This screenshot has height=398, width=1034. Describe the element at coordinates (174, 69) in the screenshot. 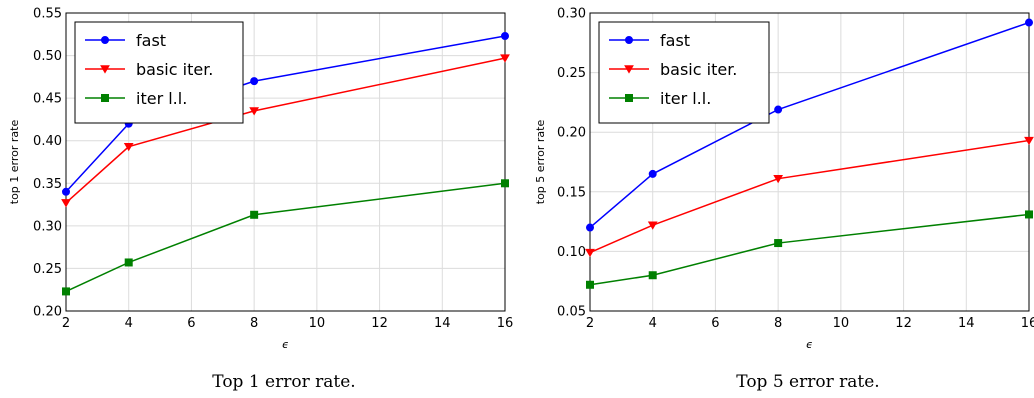

I see `chart-1-legend-label: basic iter.` at that location.